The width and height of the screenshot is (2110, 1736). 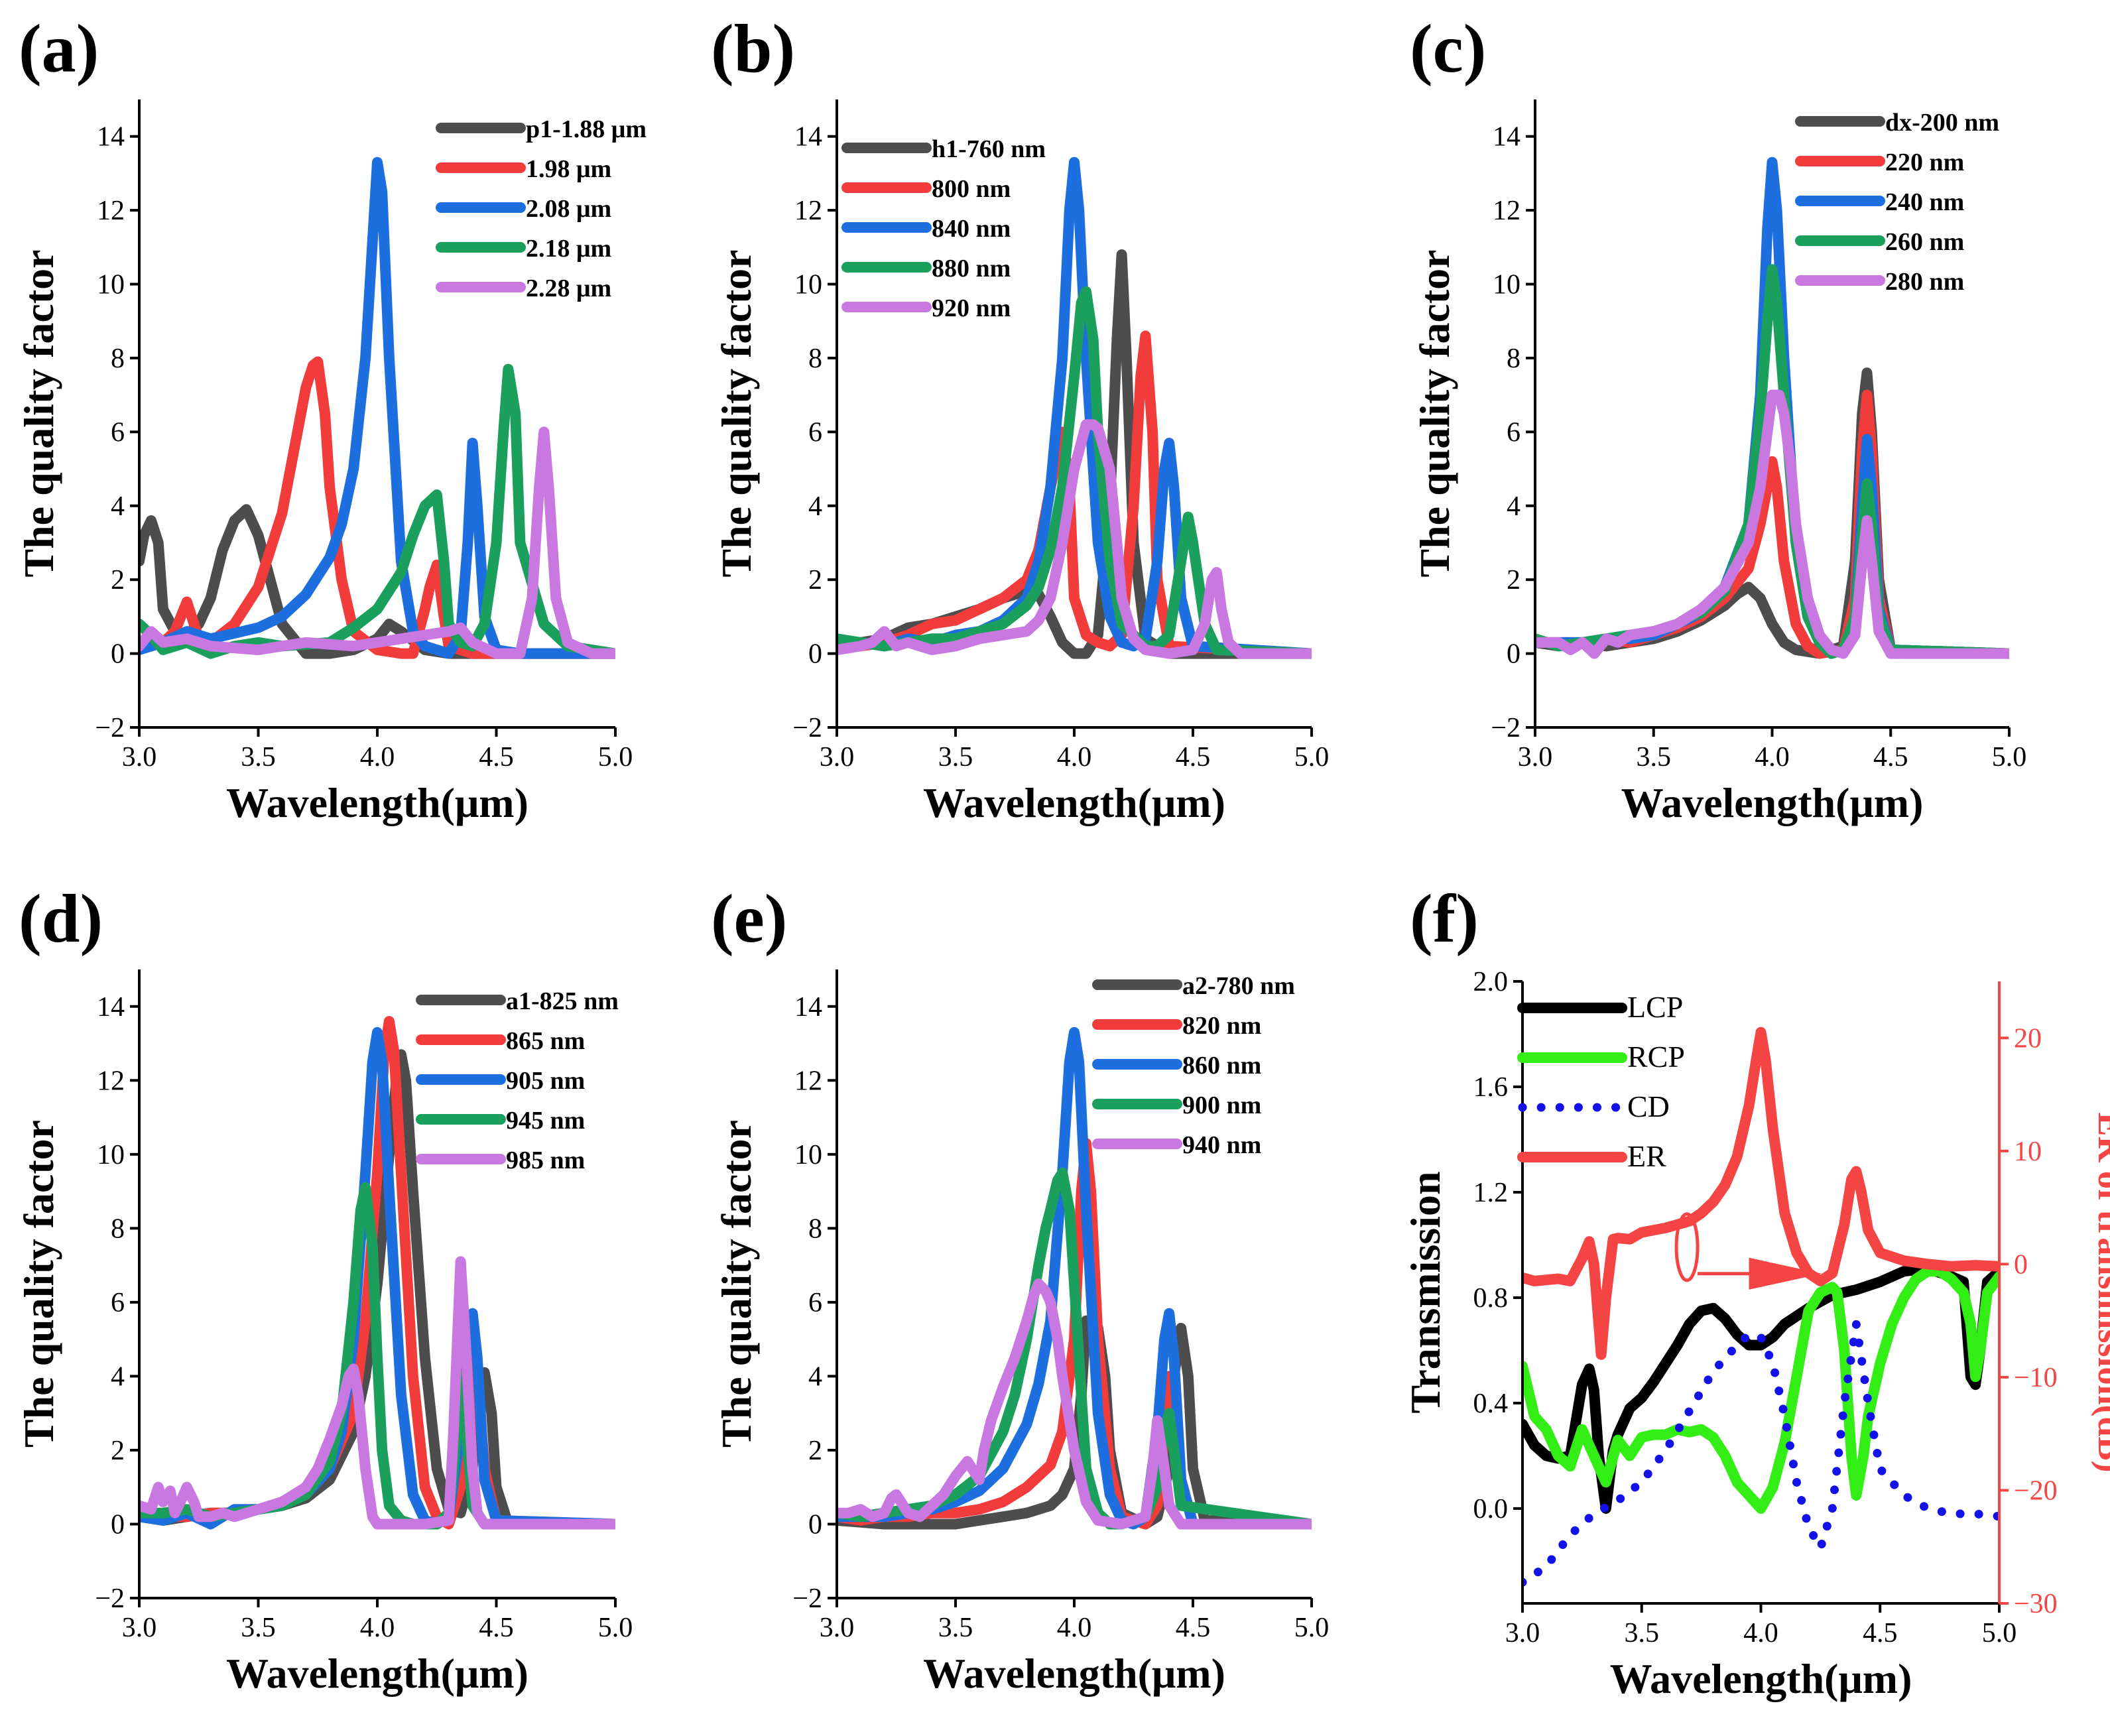 I want to click on series-line-985-nm, so click(x=377, y=1393).